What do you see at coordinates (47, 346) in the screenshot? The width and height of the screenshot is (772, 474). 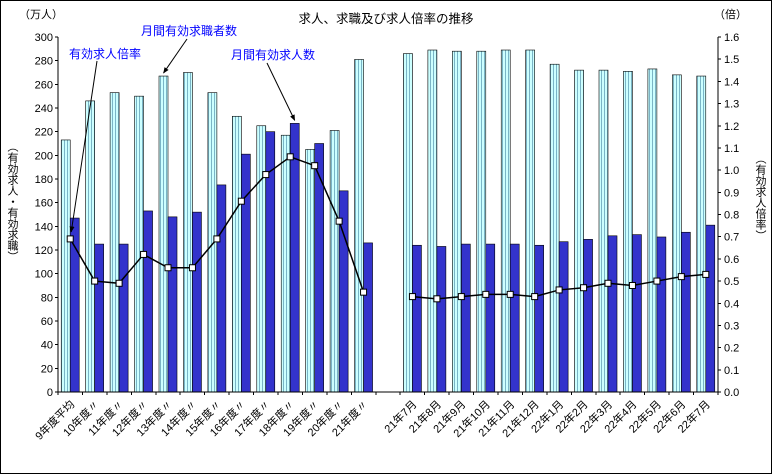 I see `svg-text: 40` at bounding box center [47, 346].